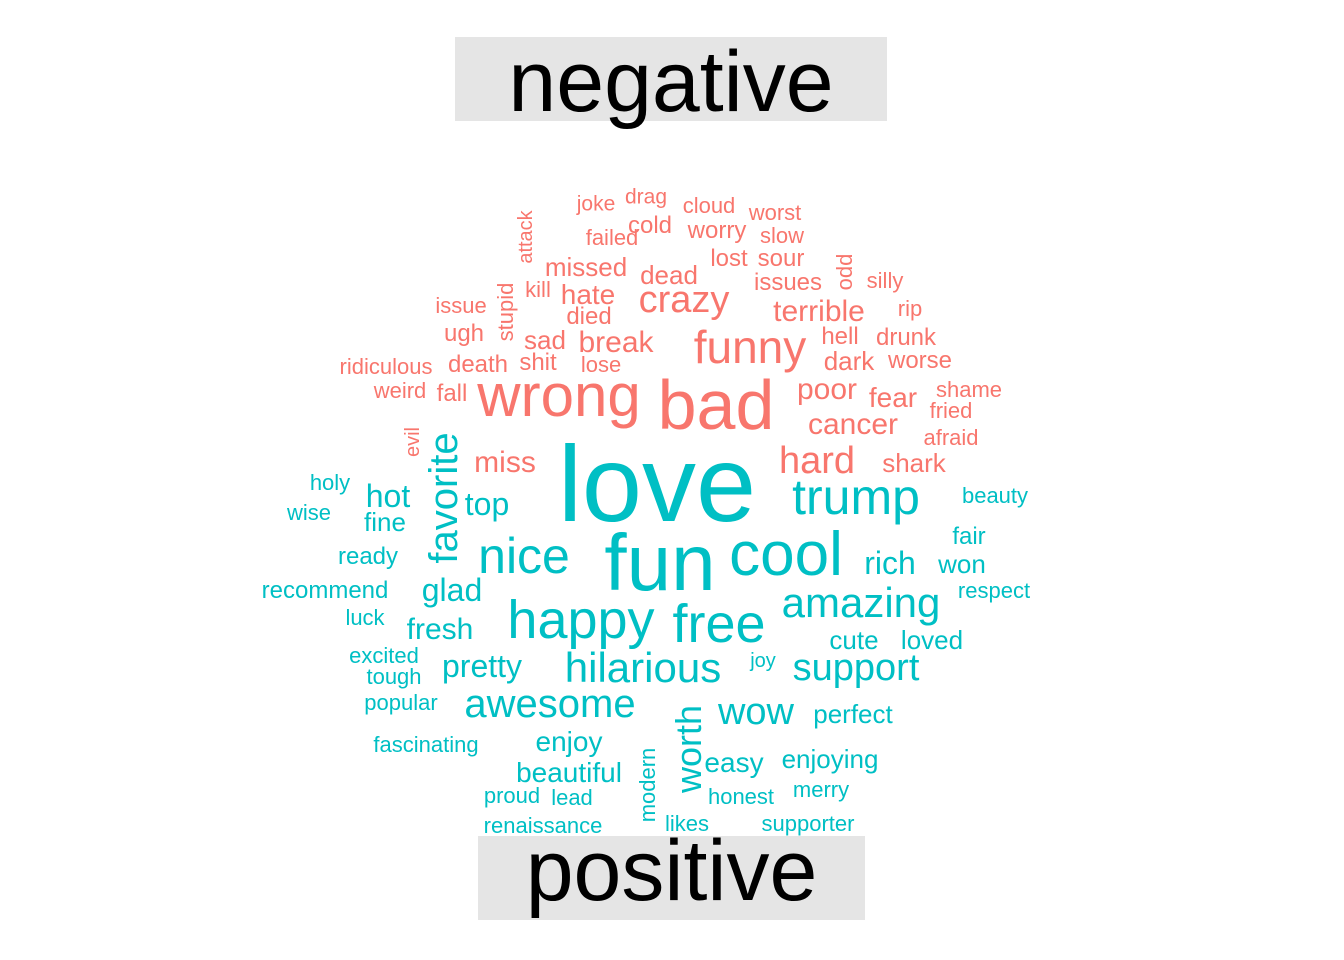 Image resolution: width=1344 pixels, height=960 pixels. Describe the element at coordinates (482, 666) in the screenshot. I see `word-pretty: pretty` at that location.